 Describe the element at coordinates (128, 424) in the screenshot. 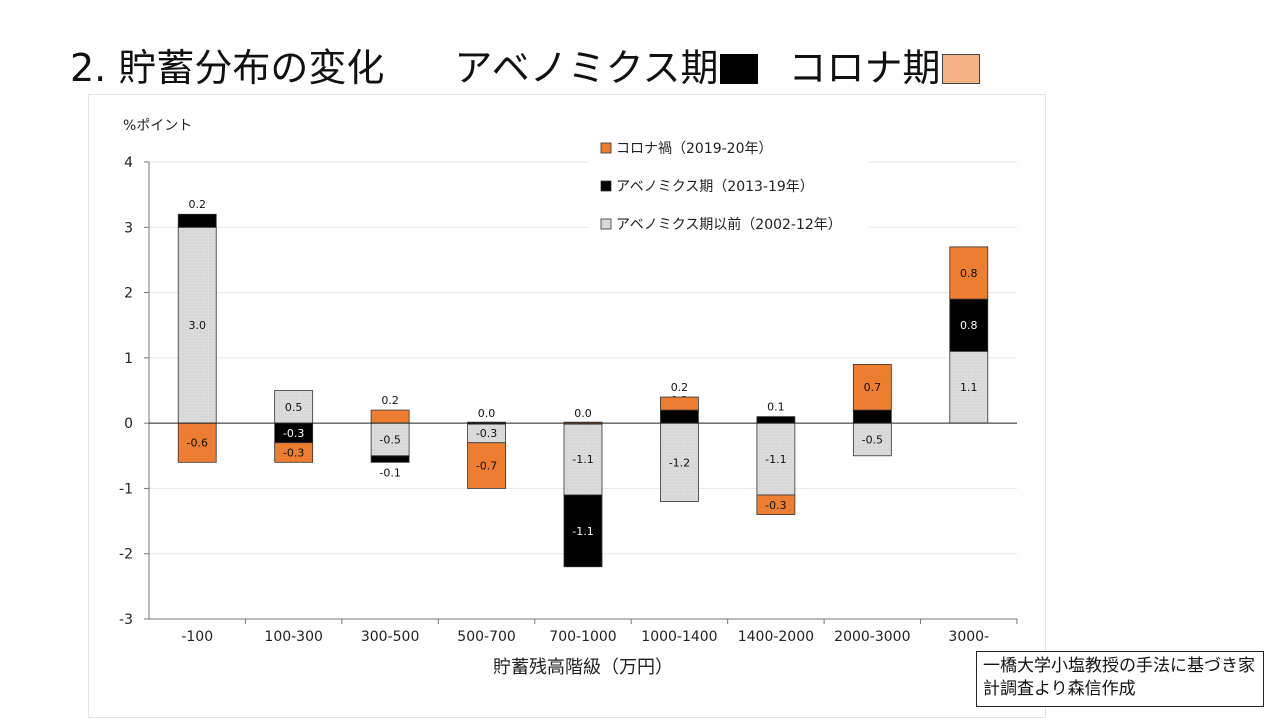

I see `y-tick-label: 0` at that location.